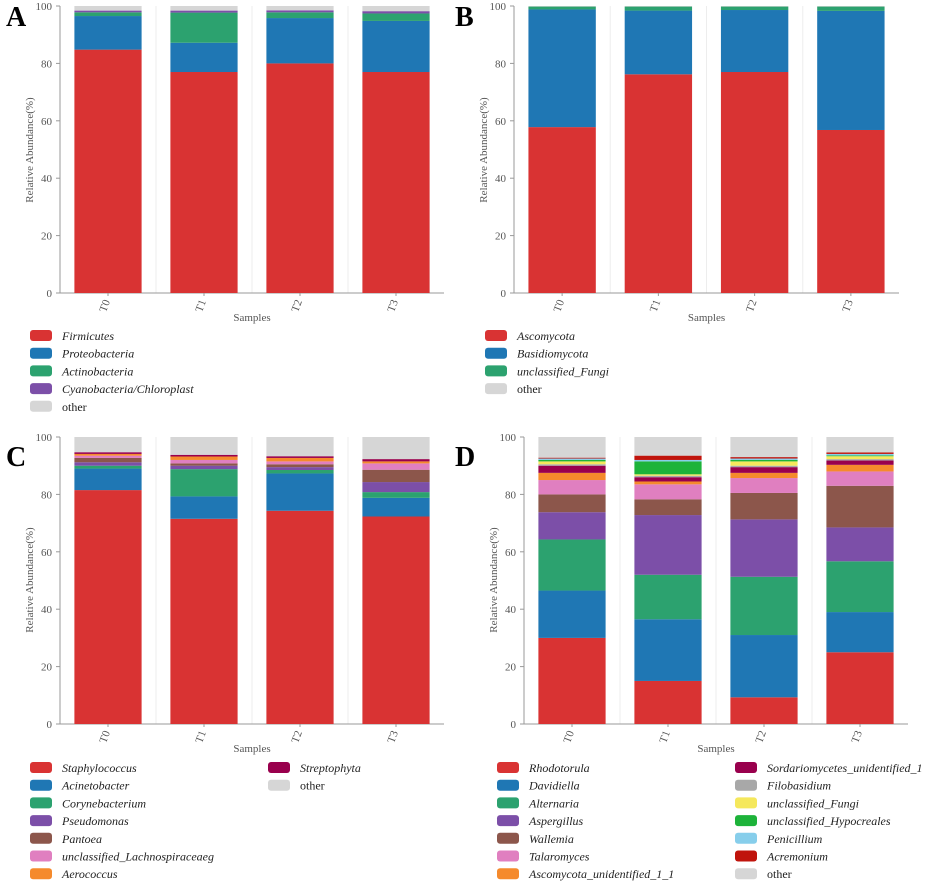 The width and height of the screenshot is (941, 884). Describe the element at coordinates (797, 857) in the screenshot. I see `legend-label: Acremonium` at that location.